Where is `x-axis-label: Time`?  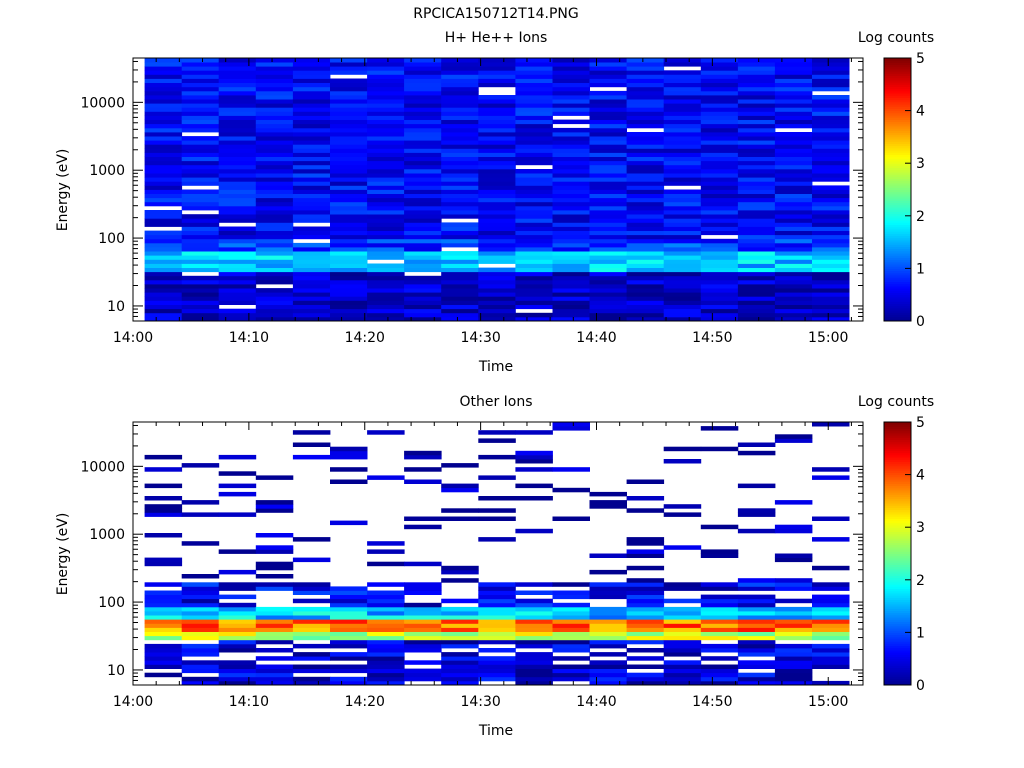 x-axis-label: Time is located at coordinates (495, 731).